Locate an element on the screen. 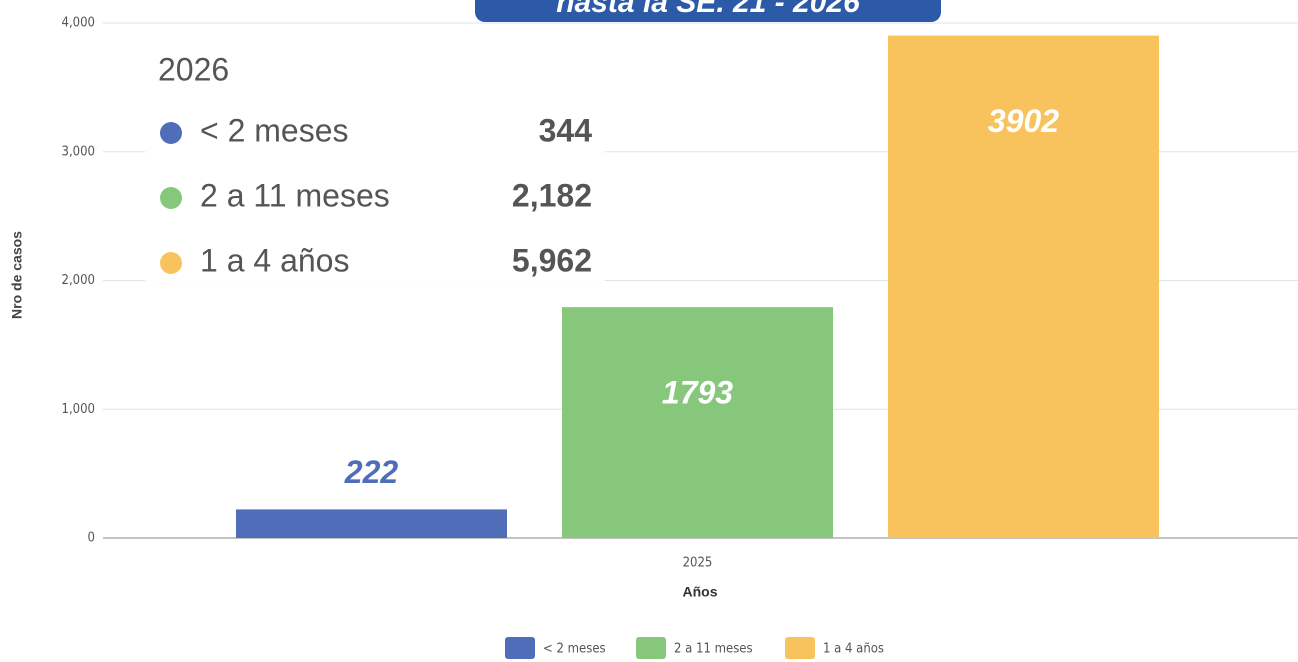 This screenshot has height=662, width=1298. data-label: 222 is located at coordinates (371, 472).